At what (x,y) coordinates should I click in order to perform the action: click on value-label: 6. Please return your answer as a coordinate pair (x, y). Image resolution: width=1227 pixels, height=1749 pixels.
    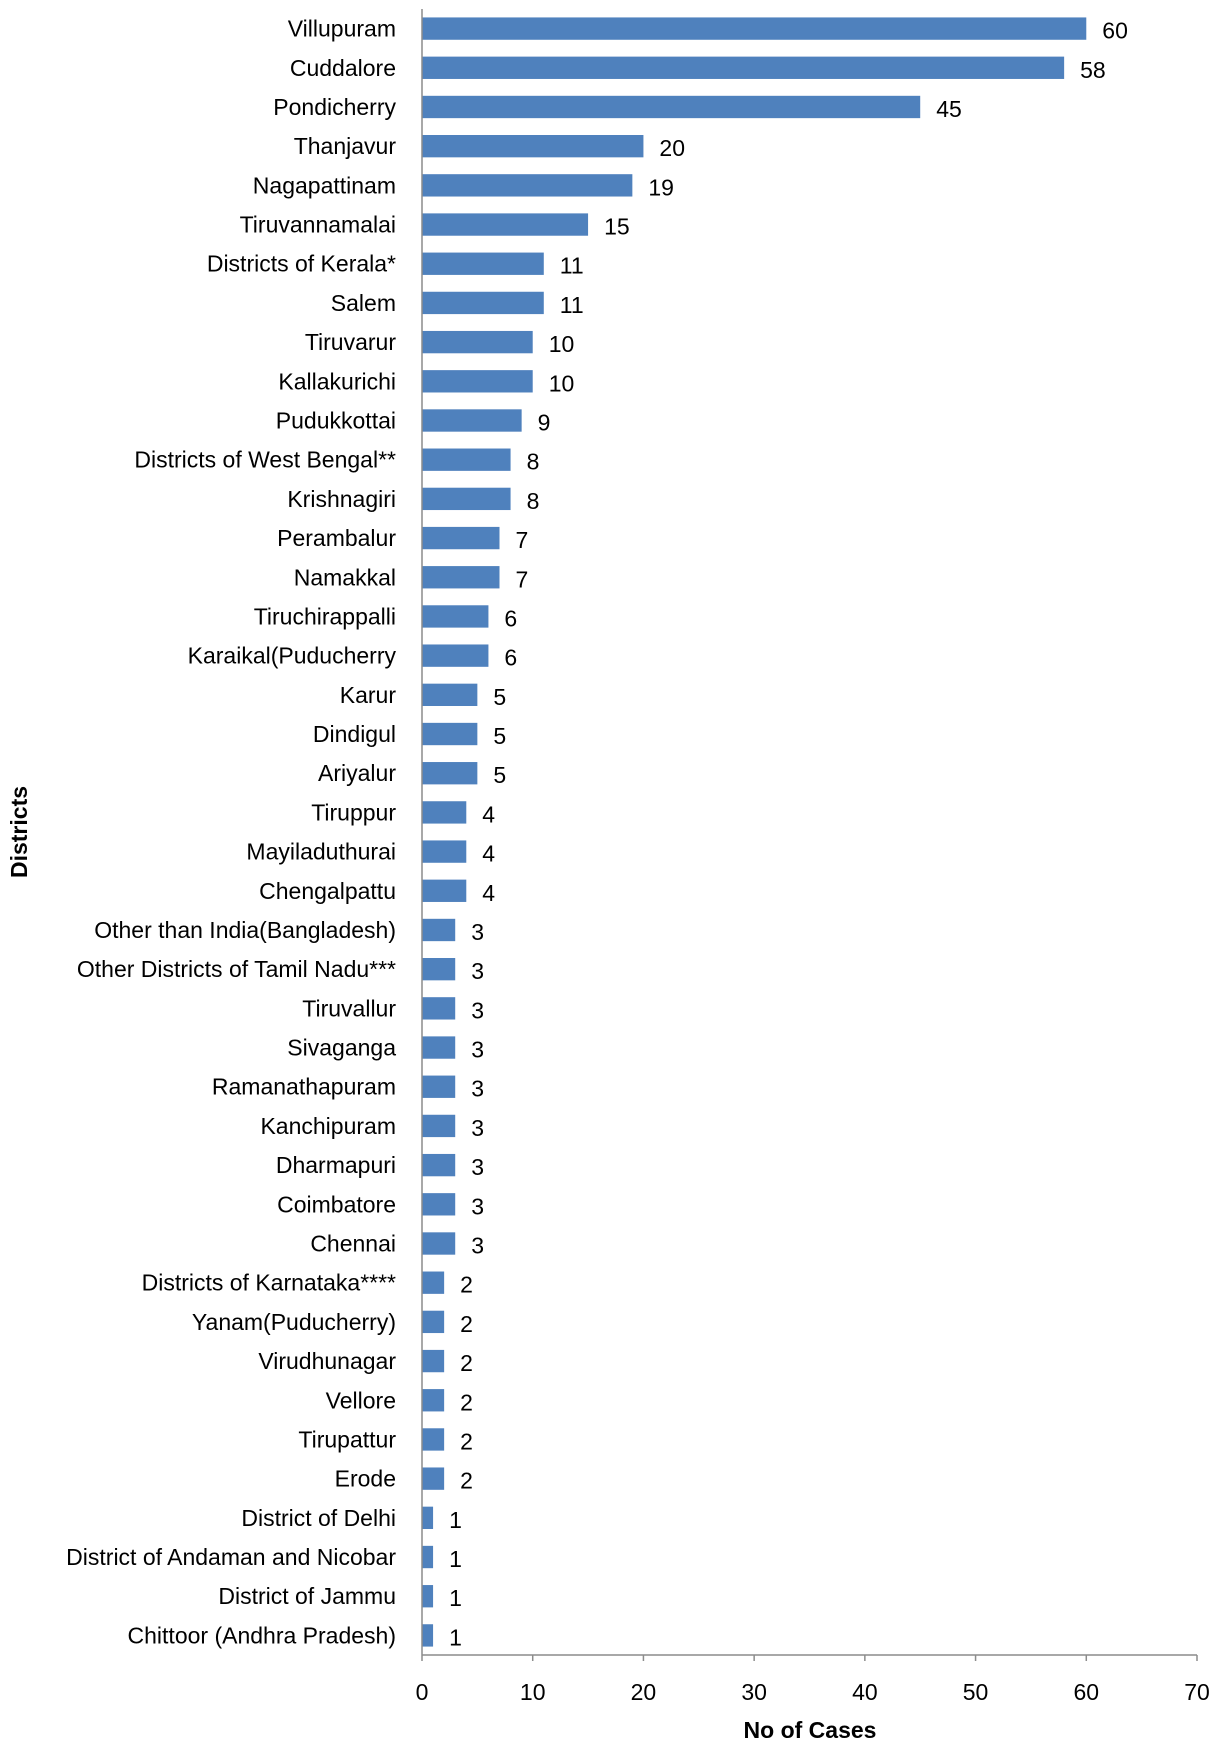
    Looking at the image, I should click on (510, 618).